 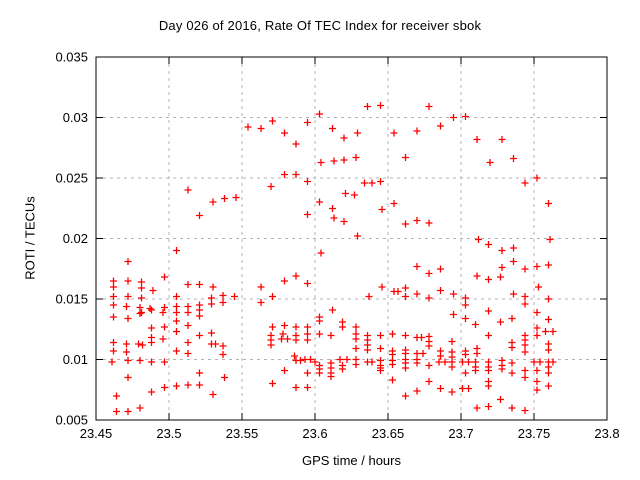 What do you see at coordinates (30, 238) in the screenshot?
I see `y-axis-label: ROTI / TECUs` at bounding box center [30, 238].